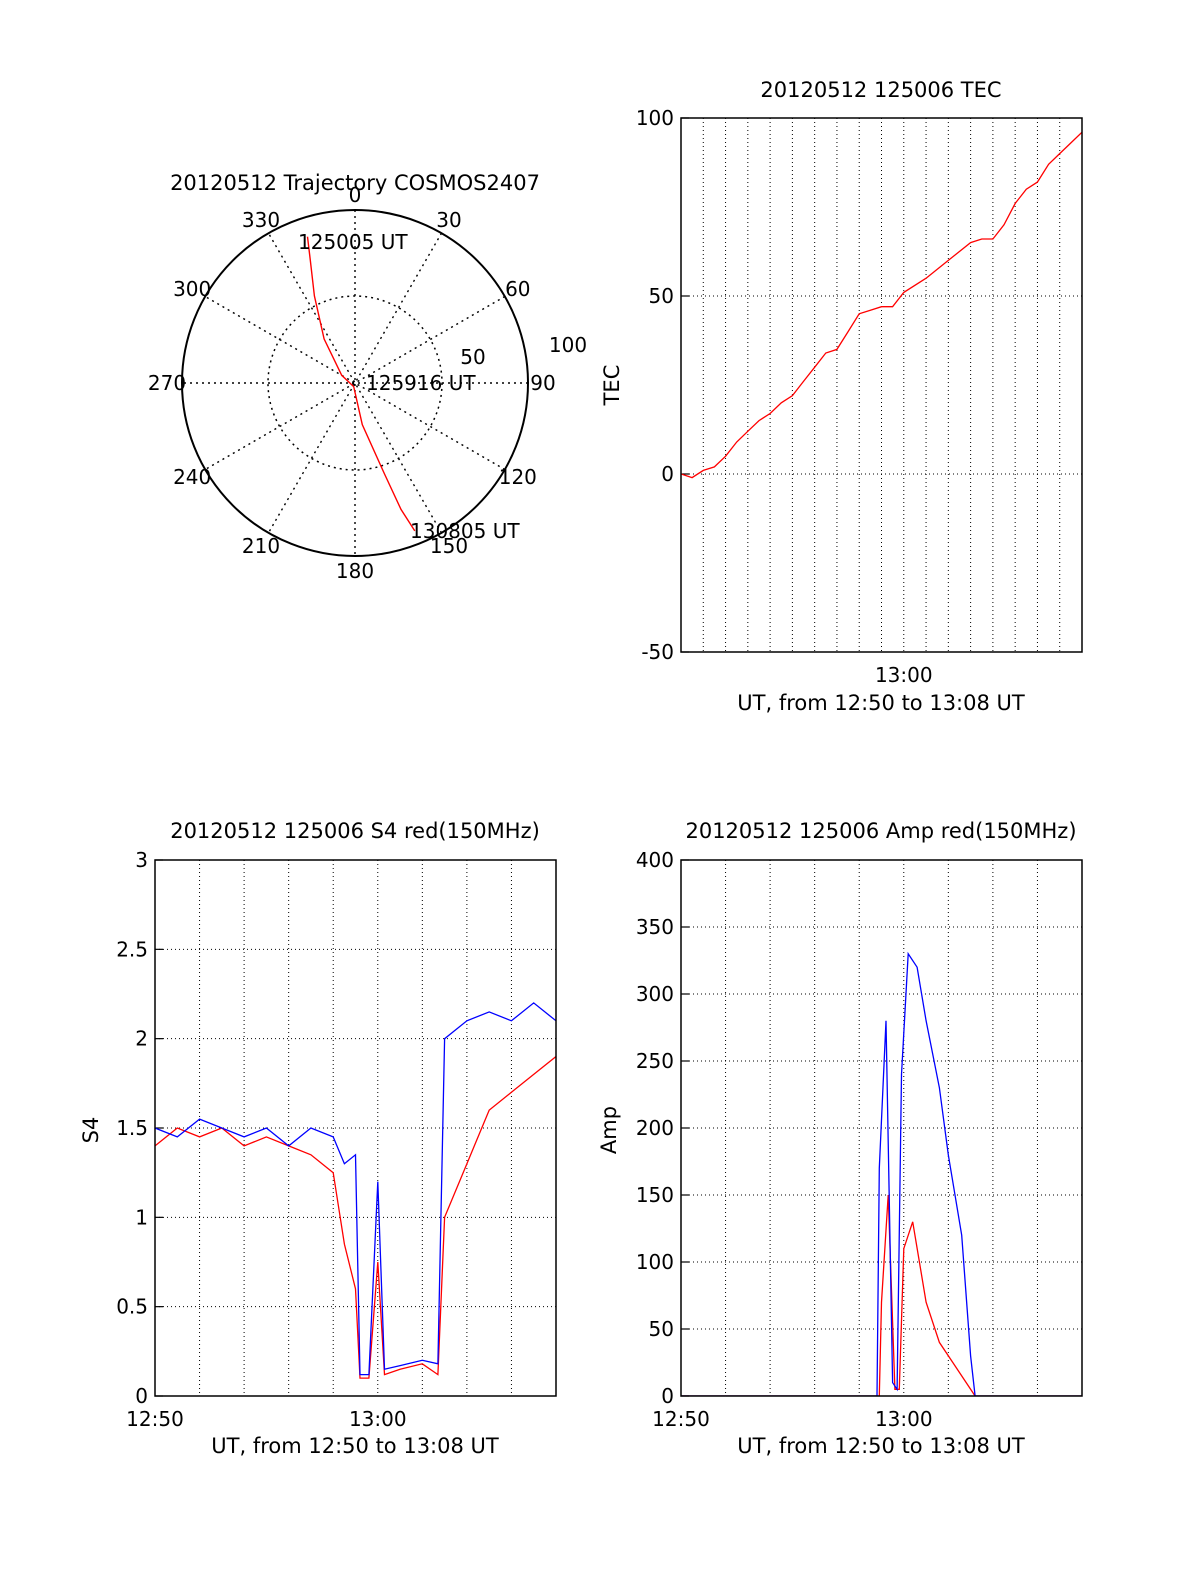 The width and height of the screenshot is (1200, 1580). I want to click on polar-annotation-end: 130805 UT, so click(465, 531).